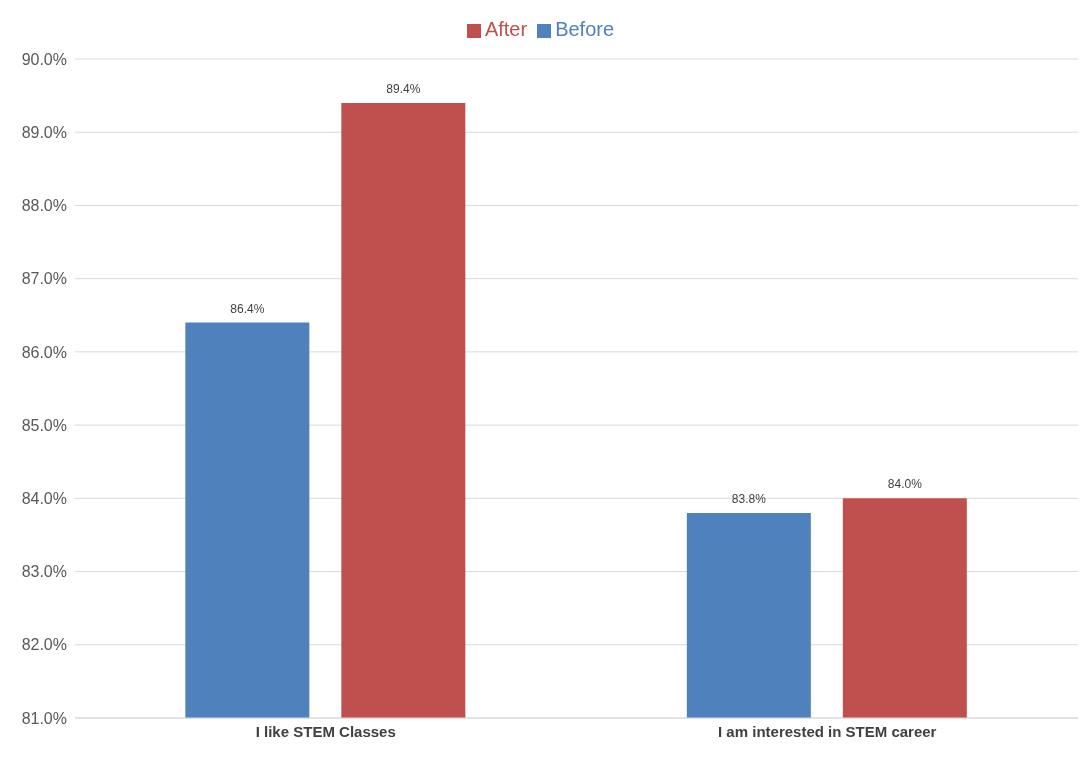 The height and width of the screenshot is (763, 1083). What do you see at coordinates (44, 206) in the screenshot?
I see `y-tick-label: 88.0%` at bounding box center [44, 206].